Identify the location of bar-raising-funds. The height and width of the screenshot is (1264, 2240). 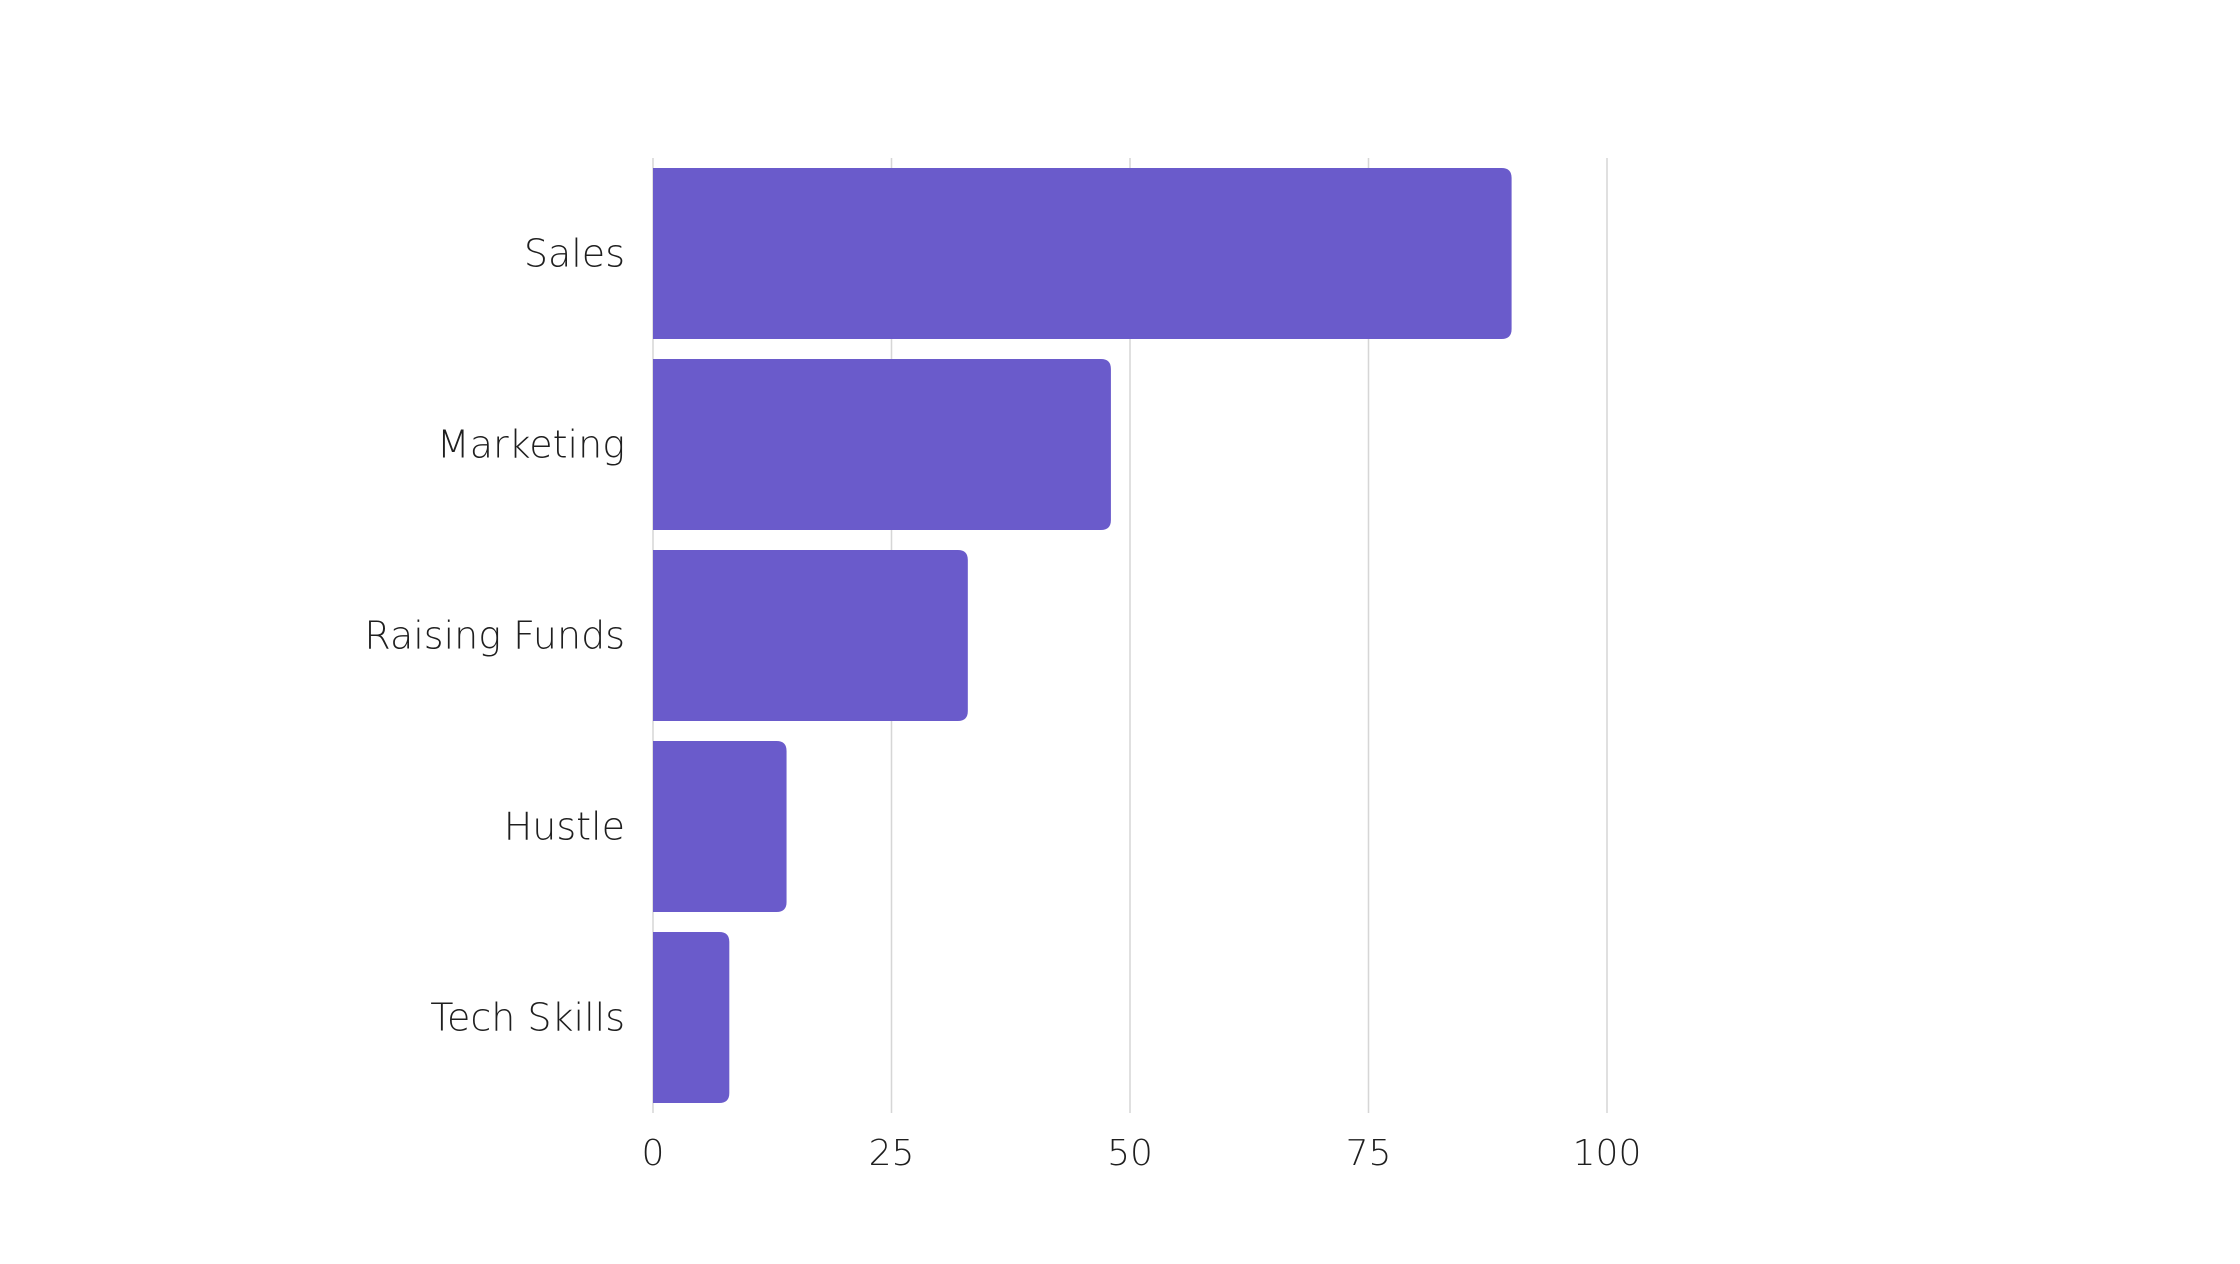
(810, 635).